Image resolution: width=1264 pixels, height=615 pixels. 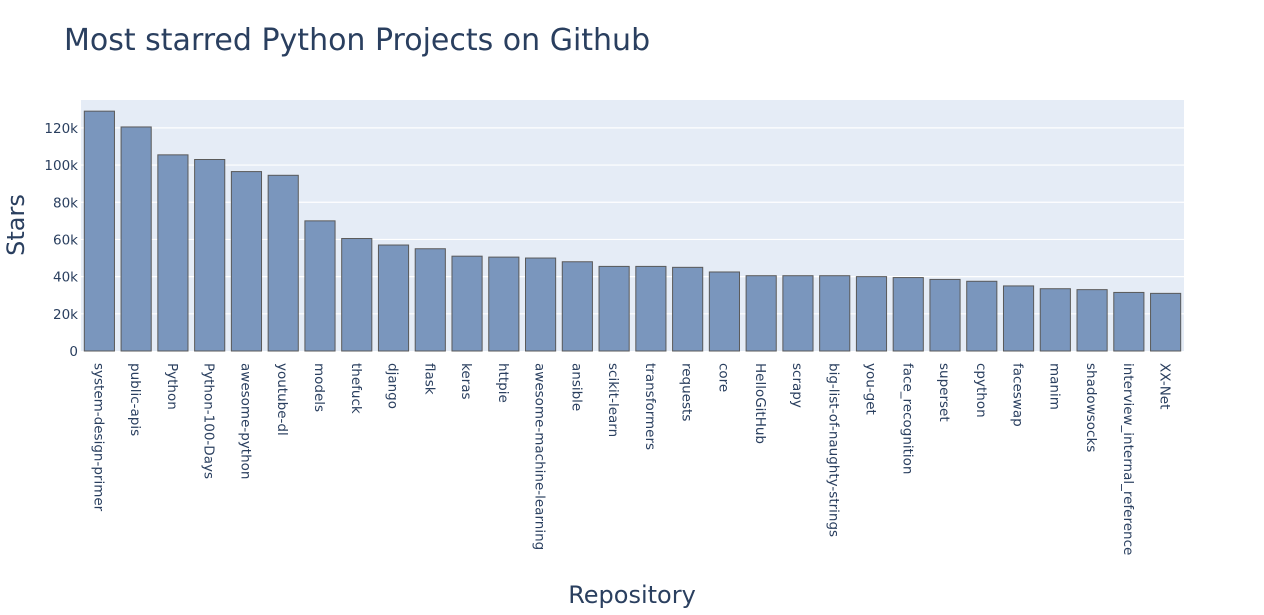 What do you see at coordinates (357, 40) in the screenshot?
I see `chart-title: Most starred Python Projects on Github` at bounding box center [357, 40].